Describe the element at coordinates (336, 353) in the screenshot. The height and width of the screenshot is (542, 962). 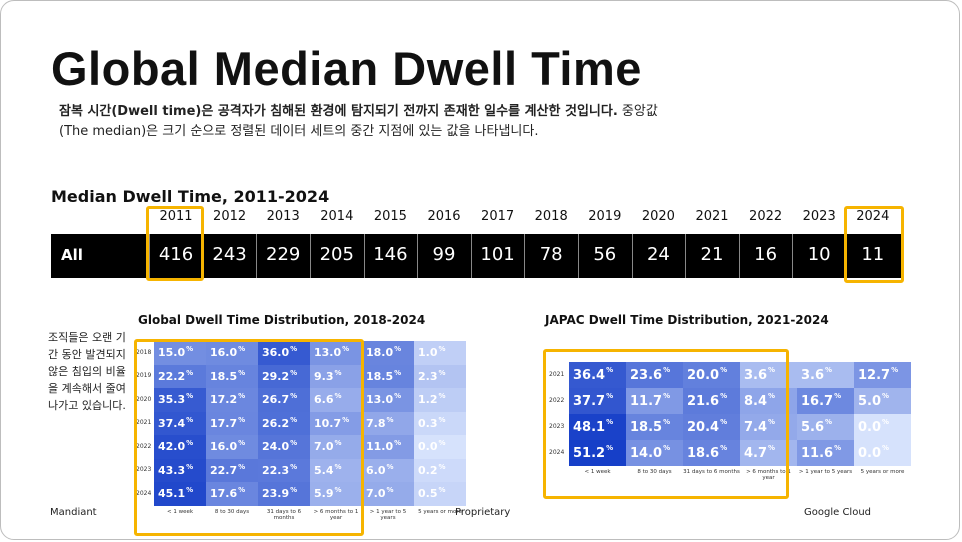
I see `heatmap-cell: 13.0%` at that location.